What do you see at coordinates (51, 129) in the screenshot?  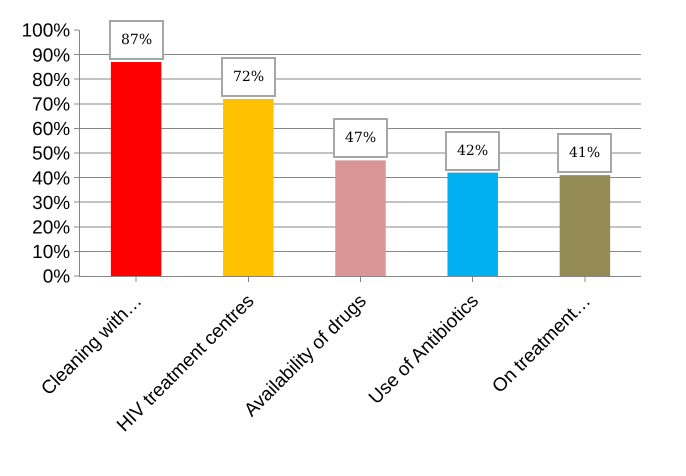 I see `y-tick-label: 60%` at bounding box center [51, 129].